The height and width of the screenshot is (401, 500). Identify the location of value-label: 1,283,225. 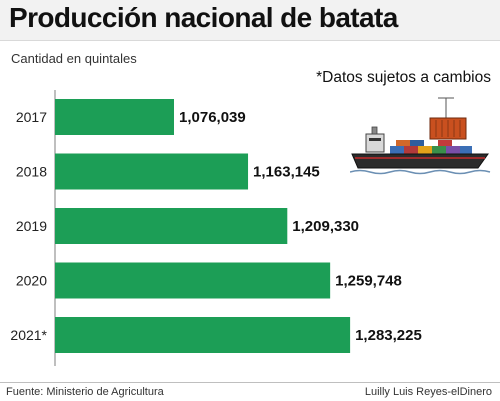
(388, 335).